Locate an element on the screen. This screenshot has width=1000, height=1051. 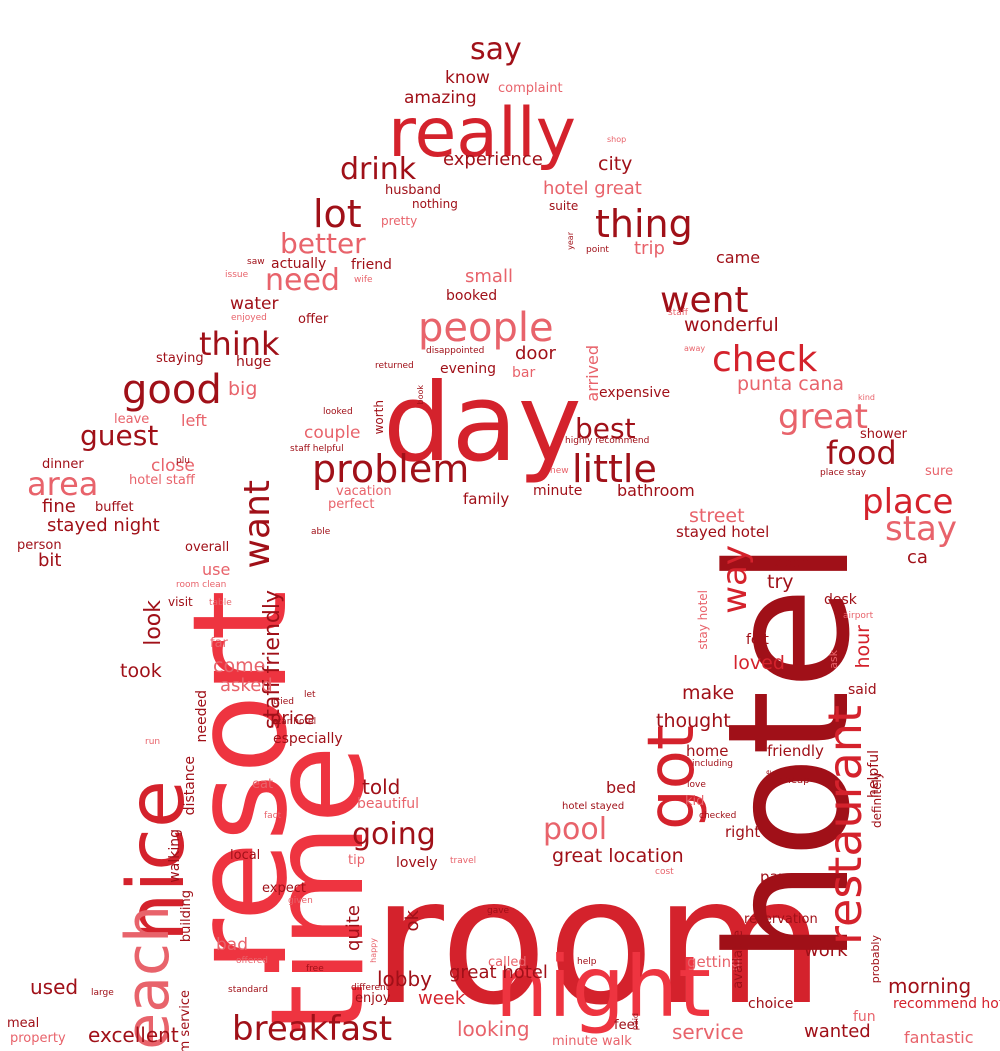
word-happy: happy is located at coordinates (373, 950).